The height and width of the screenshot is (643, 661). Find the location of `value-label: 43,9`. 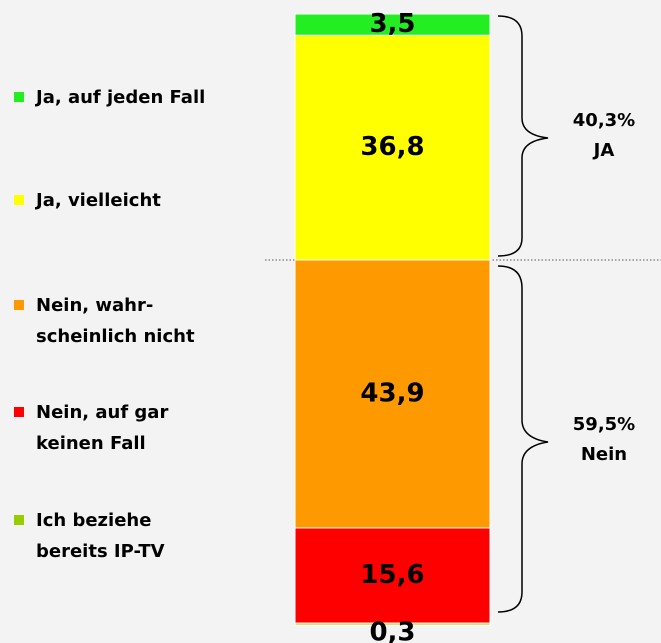

value-label: 43,9 is located at coordinates (392, 393).